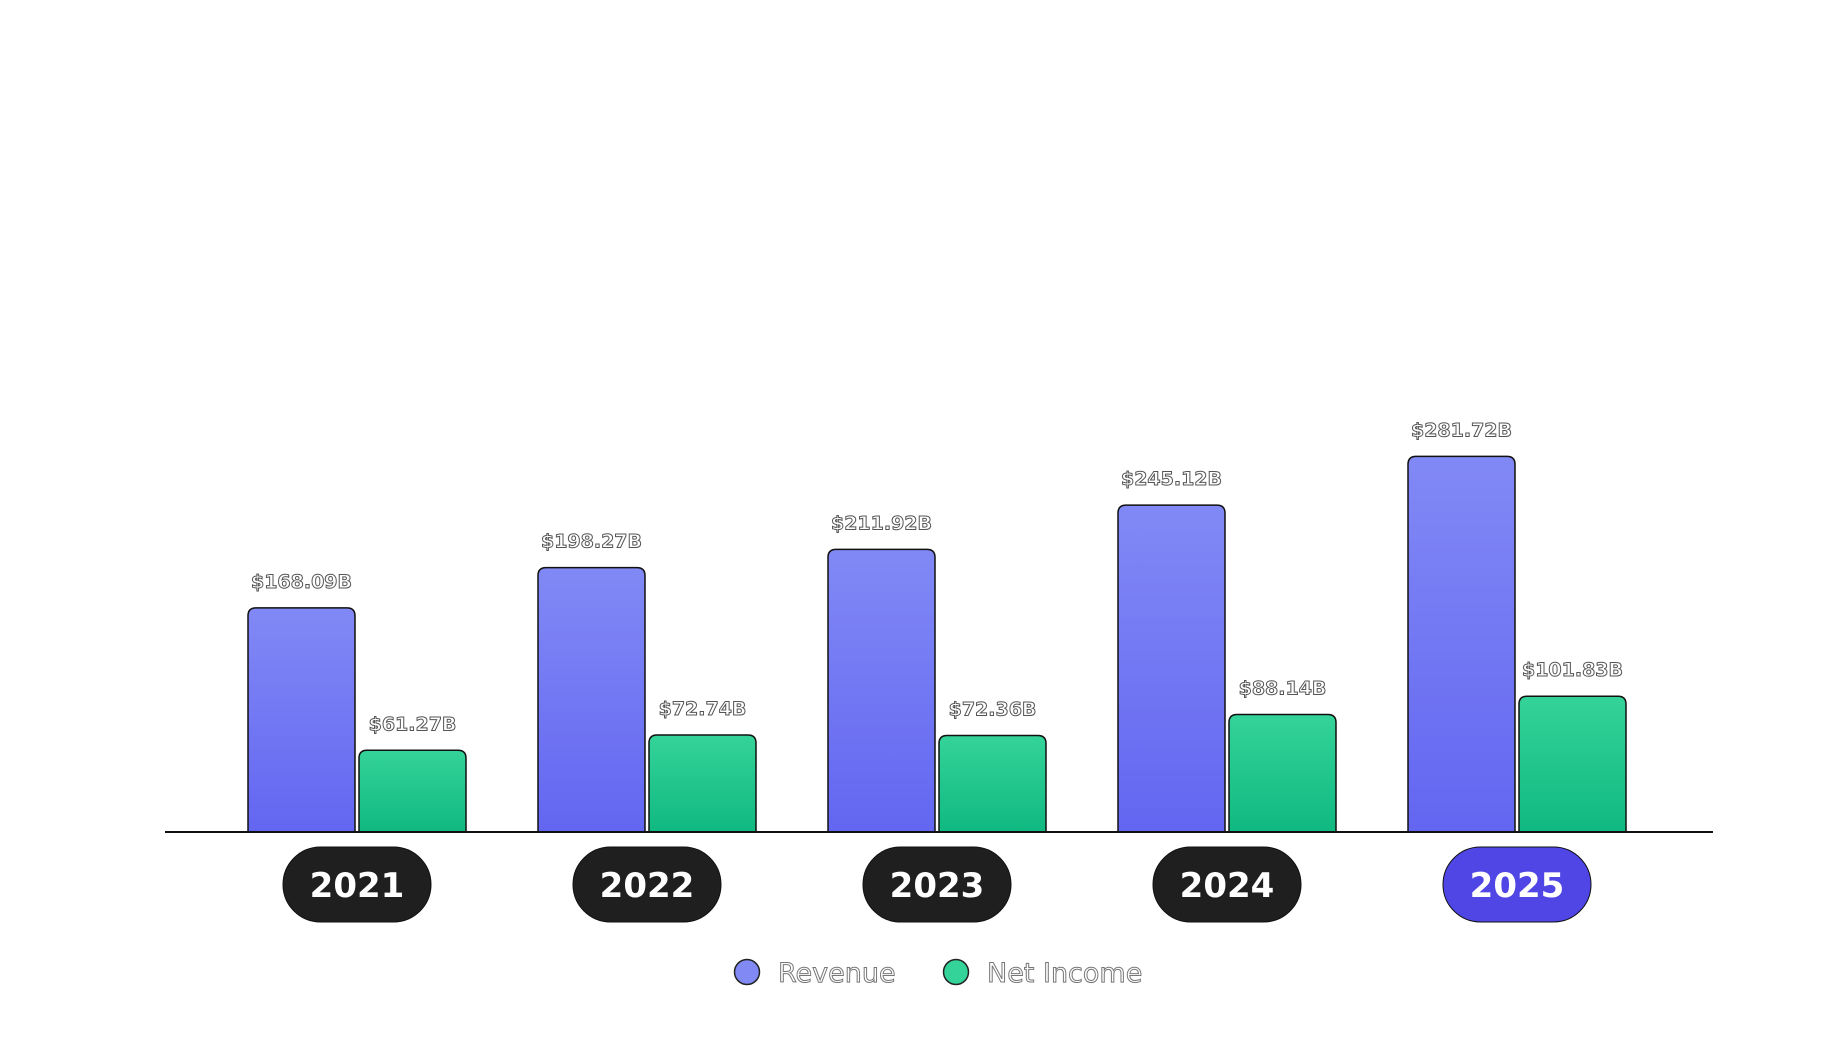 The width and height of the screenshot is (1848, 1040). What do you see at coordinates (413, 724) in the screenshot?
I see `value-label-net-income-2021: $61.27B` at bounding box center [413, 724].